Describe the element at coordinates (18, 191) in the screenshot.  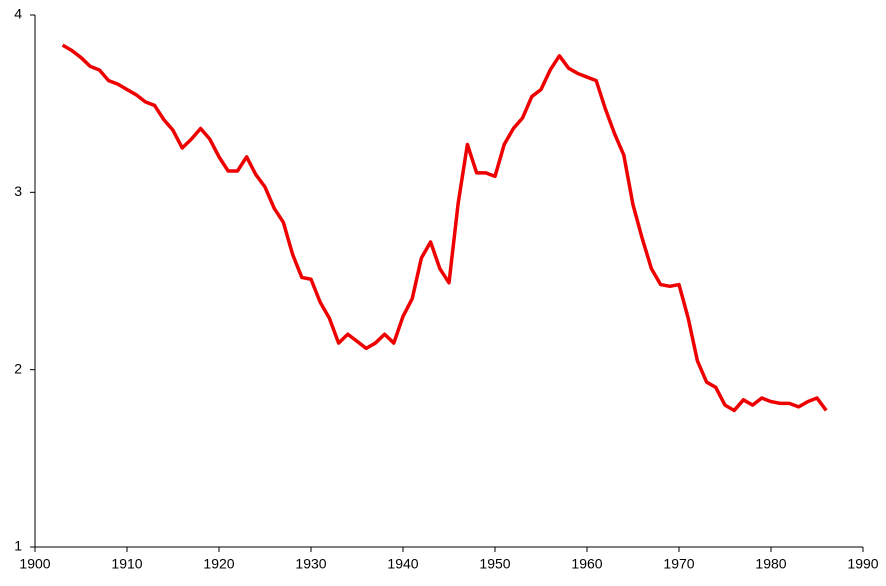
I see `y-tick-label: 3` at that location.